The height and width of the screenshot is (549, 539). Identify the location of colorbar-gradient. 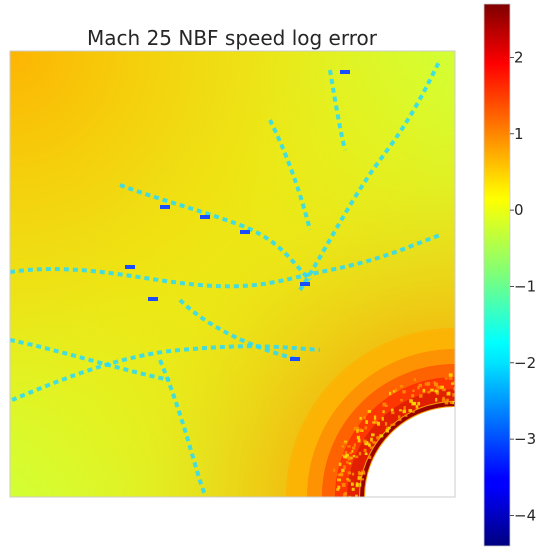
(497, 275).